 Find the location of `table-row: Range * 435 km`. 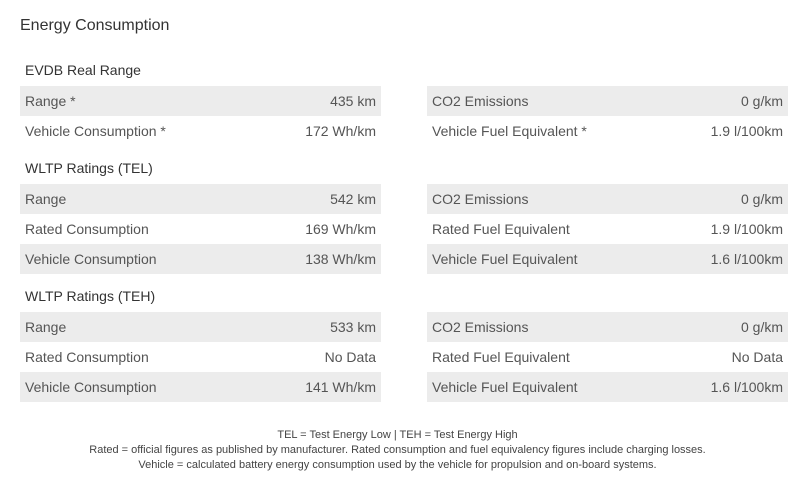

table-row: Range * 435 km is located at coordinates (200, 101).